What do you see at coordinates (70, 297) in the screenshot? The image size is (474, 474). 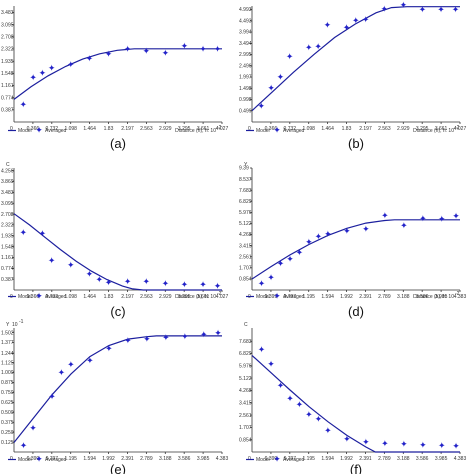 I see `x-tick-label: 1.098` at bounding box center [70, 297].